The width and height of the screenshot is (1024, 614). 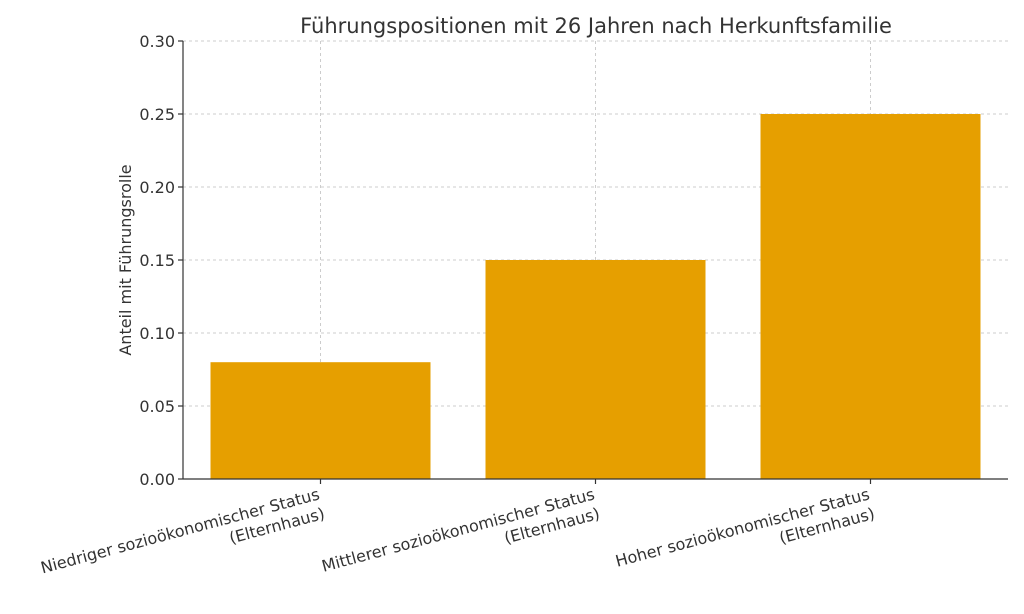 What do you see at coordinates (157, 41) in the screenshot?
I see `y-tick-label: 0.30` at bounding box center [157, 41].